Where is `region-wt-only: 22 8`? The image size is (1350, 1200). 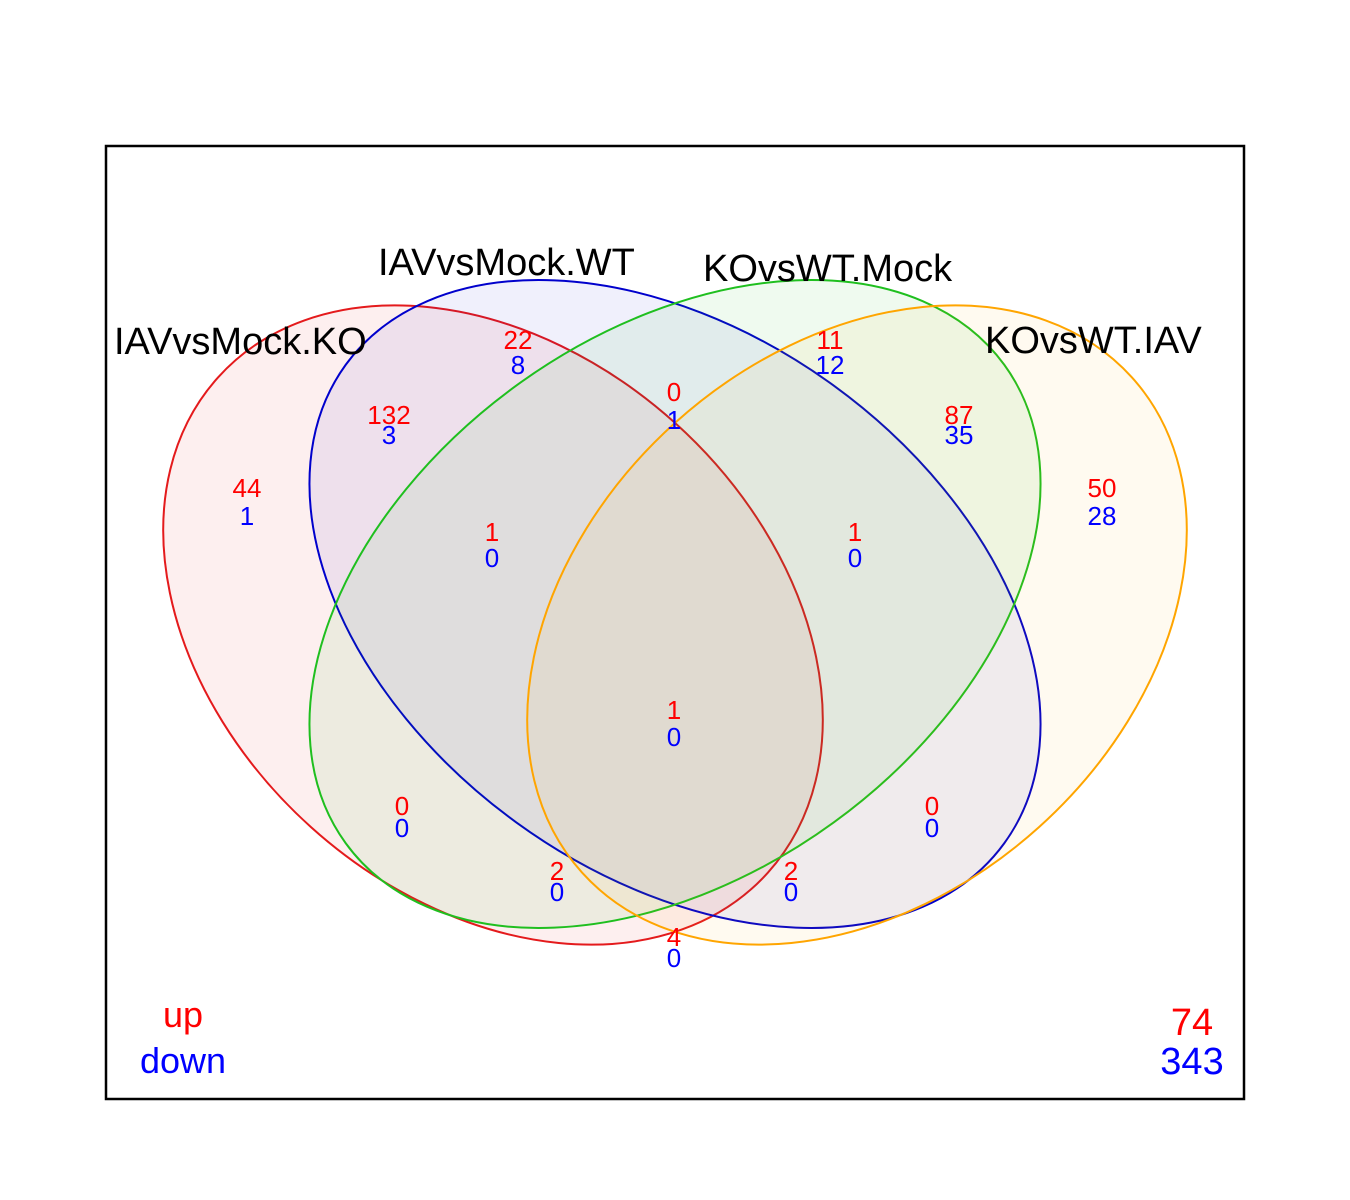 region-wt-only: 22 8 is located at coordinates (518, 352).